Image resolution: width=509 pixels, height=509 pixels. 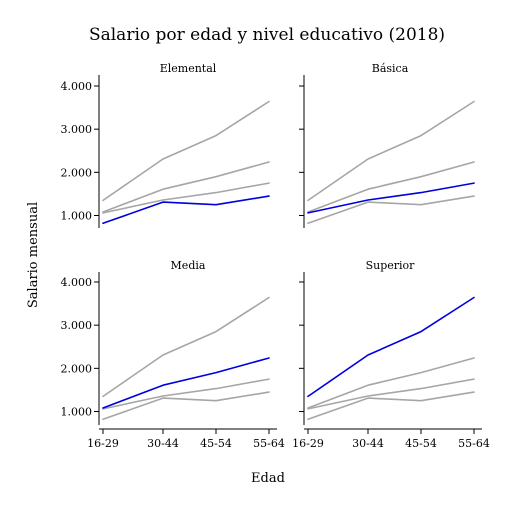 I want to click on panel-2: Básica, so click(x=387, y=145).